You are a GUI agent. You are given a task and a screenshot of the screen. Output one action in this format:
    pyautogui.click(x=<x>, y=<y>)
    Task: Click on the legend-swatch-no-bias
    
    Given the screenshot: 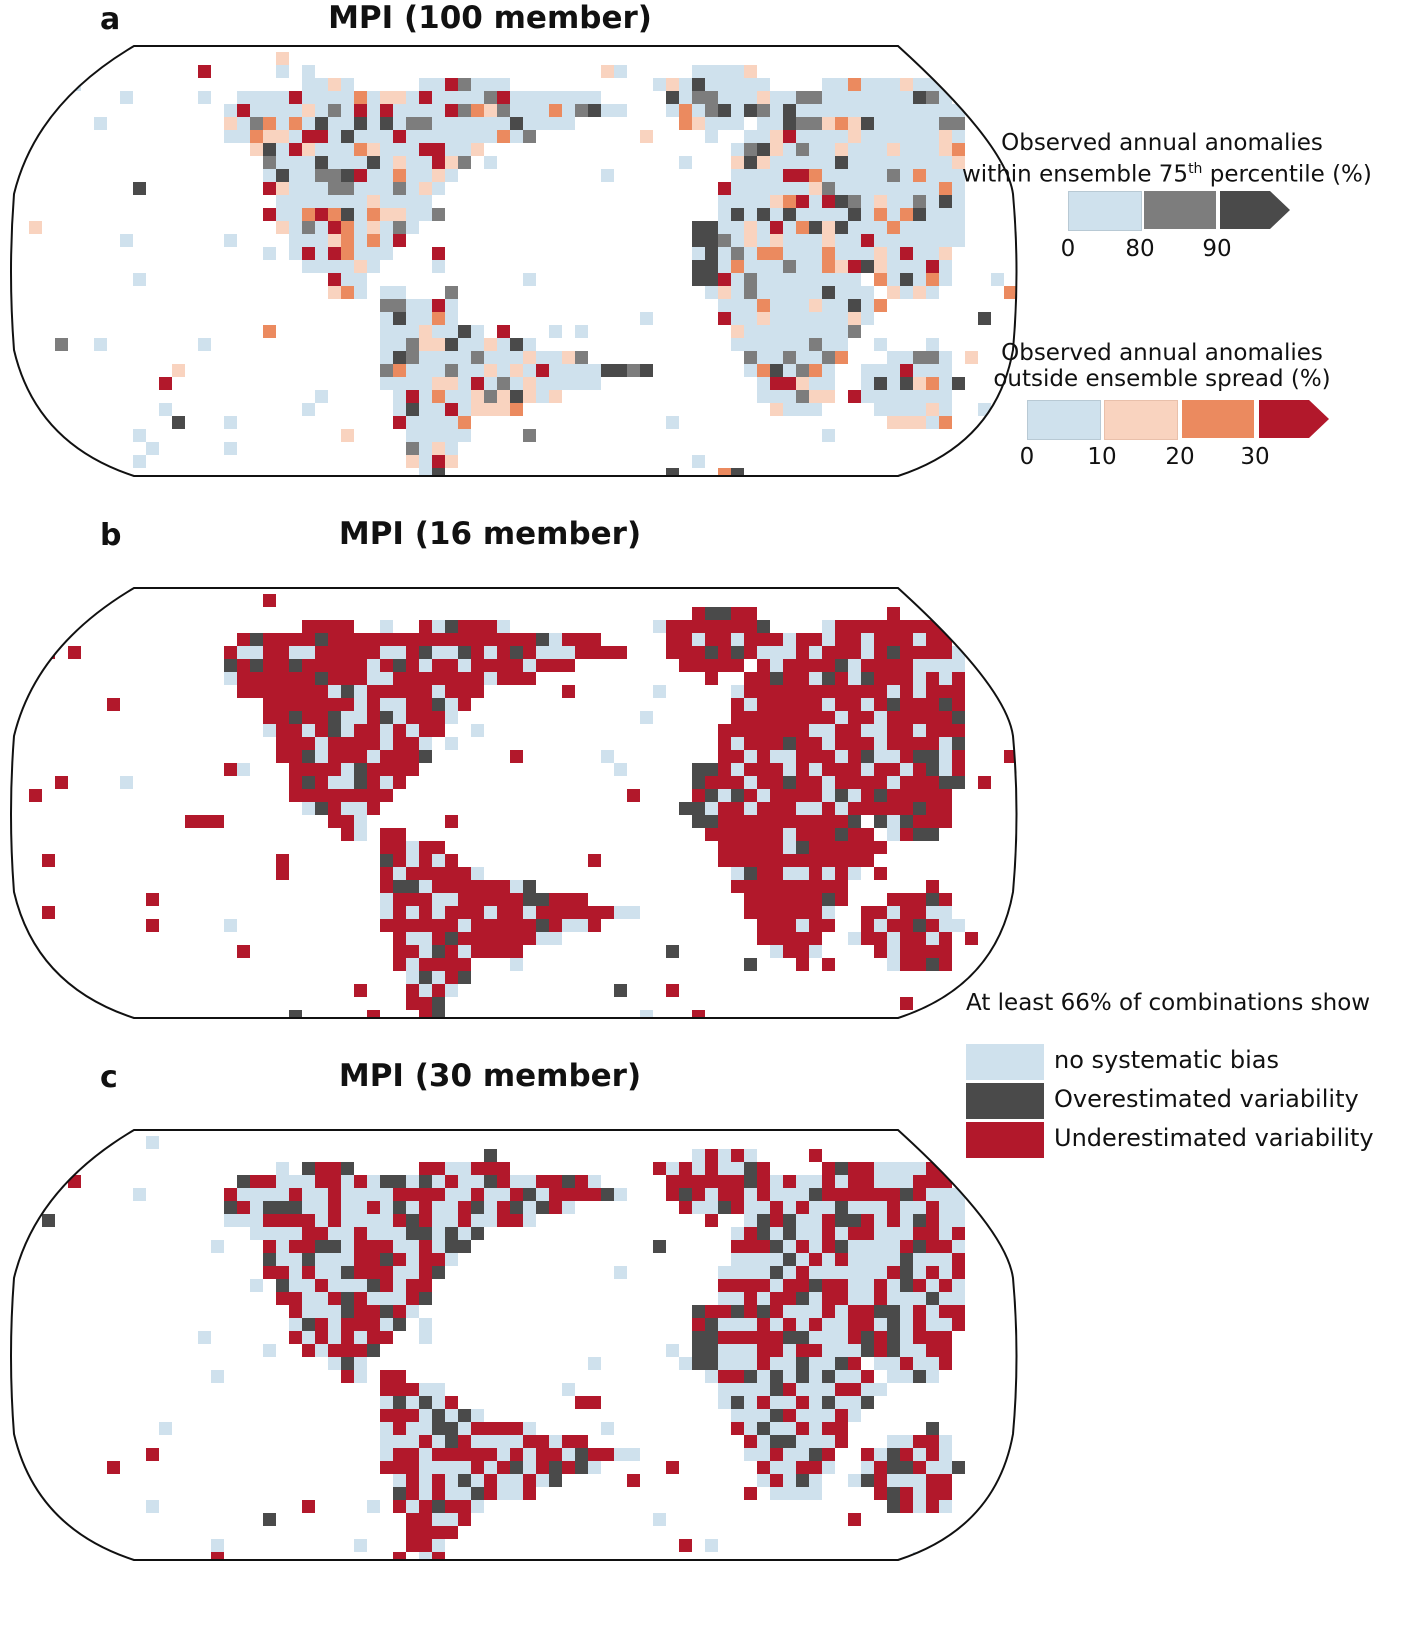 What is the action you would take?
    pyautogui.click(x=1005, y=1062)
    